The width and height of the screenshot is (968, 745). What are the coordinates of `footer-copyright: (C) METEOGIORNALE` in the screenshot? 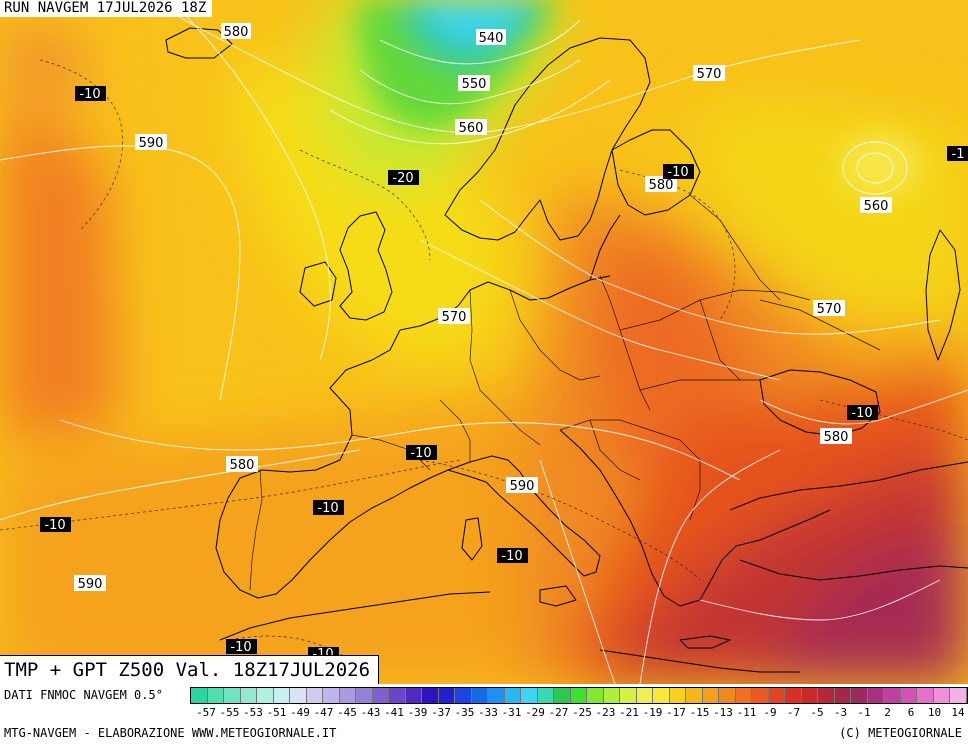 It's located at (900, 733).